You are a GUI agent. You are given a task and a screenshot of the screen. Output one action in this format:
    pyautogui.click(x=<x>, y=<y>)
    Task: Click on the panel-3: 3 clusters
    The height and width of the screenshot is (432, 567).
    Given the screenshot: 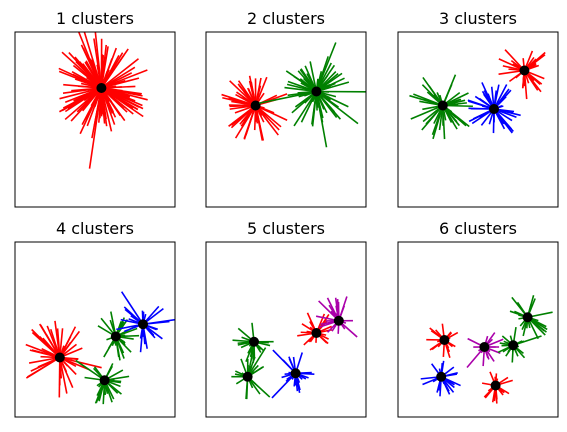 What is the action you would take?
    pyautogui.click(x=478, y=108)
    